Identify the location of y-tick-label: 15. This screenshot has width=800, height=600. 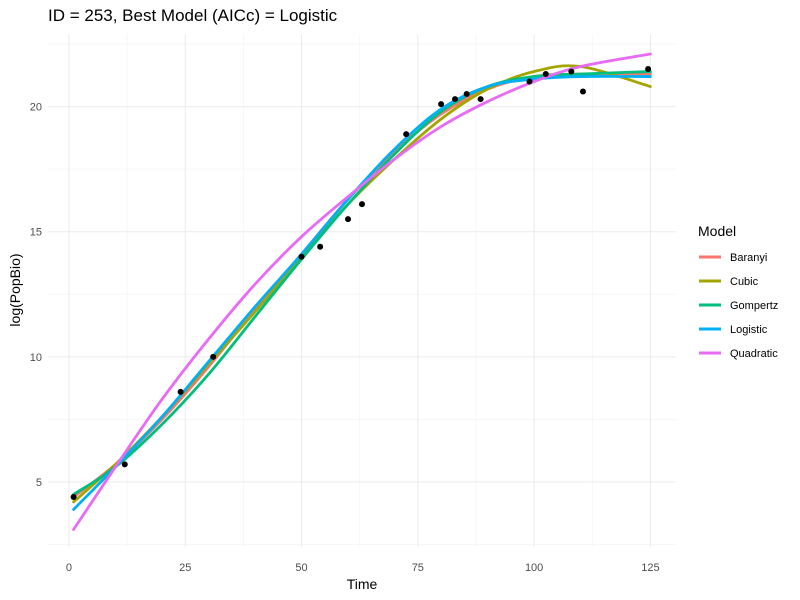
(36, 233).